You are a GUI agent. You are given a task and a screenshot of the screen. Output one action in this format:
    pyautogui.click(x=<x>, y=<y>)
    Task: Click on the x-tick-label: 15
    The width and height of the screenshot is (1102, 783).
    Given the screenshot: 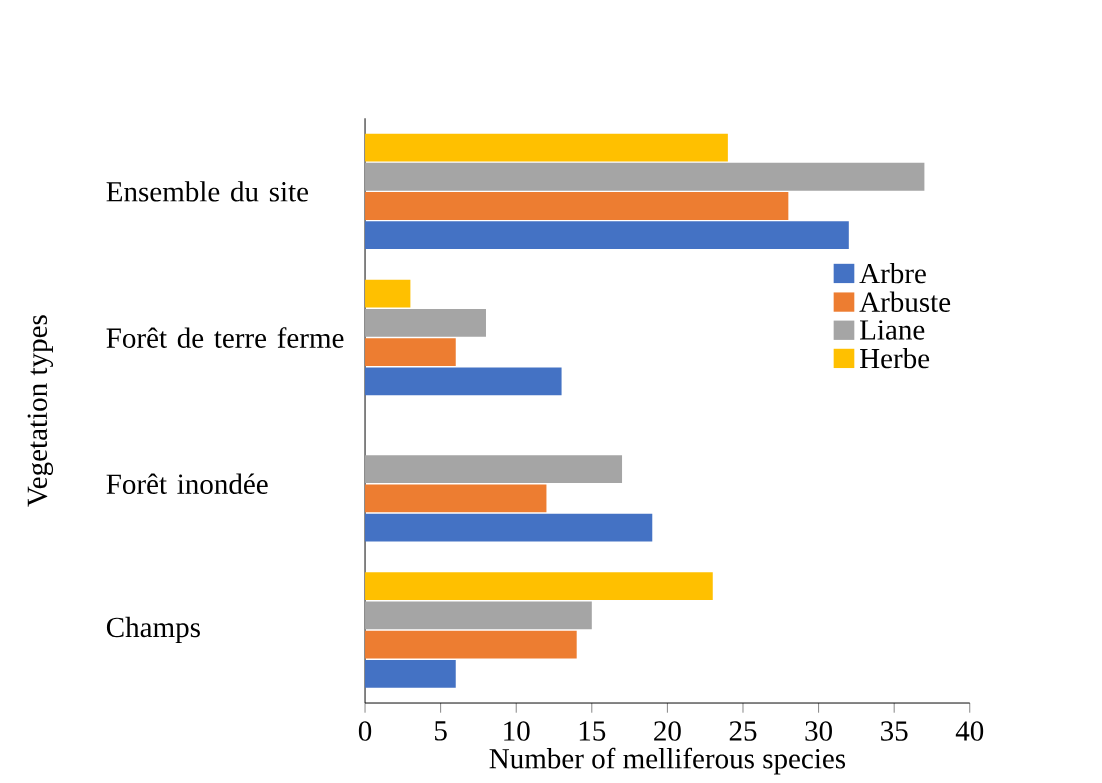 What is the action you would take?
    pyautogui.click(x=592, y=731)
    